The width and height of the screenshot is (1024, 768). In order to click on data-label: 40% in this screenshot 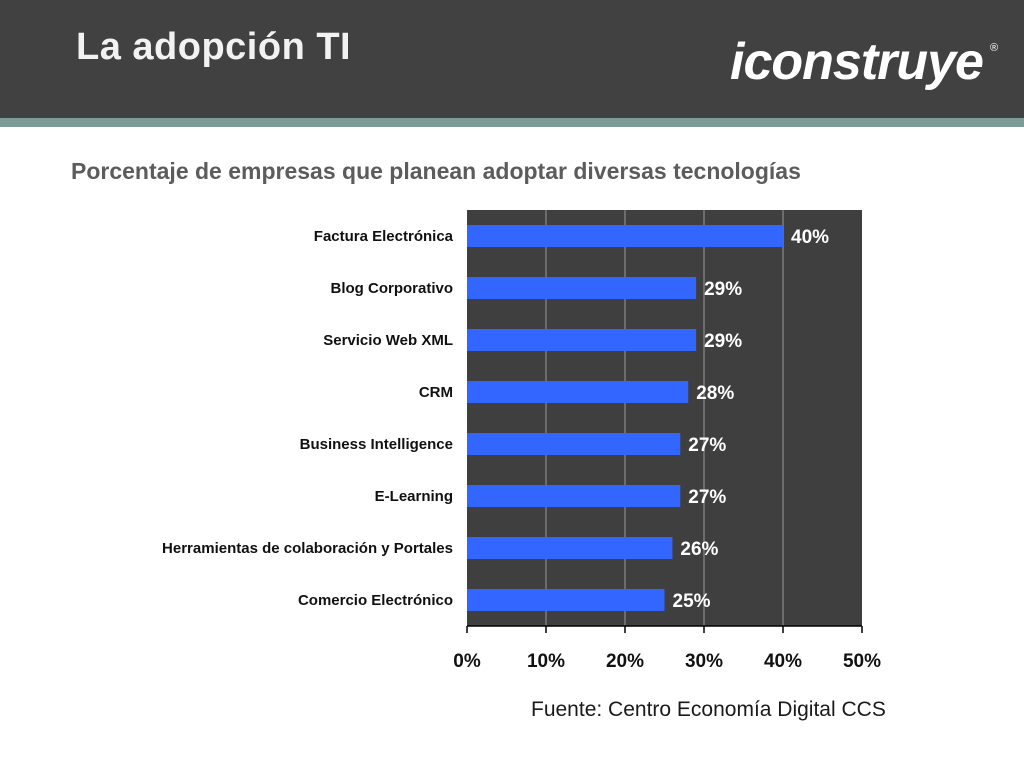, I will do `click(810, 237)`.